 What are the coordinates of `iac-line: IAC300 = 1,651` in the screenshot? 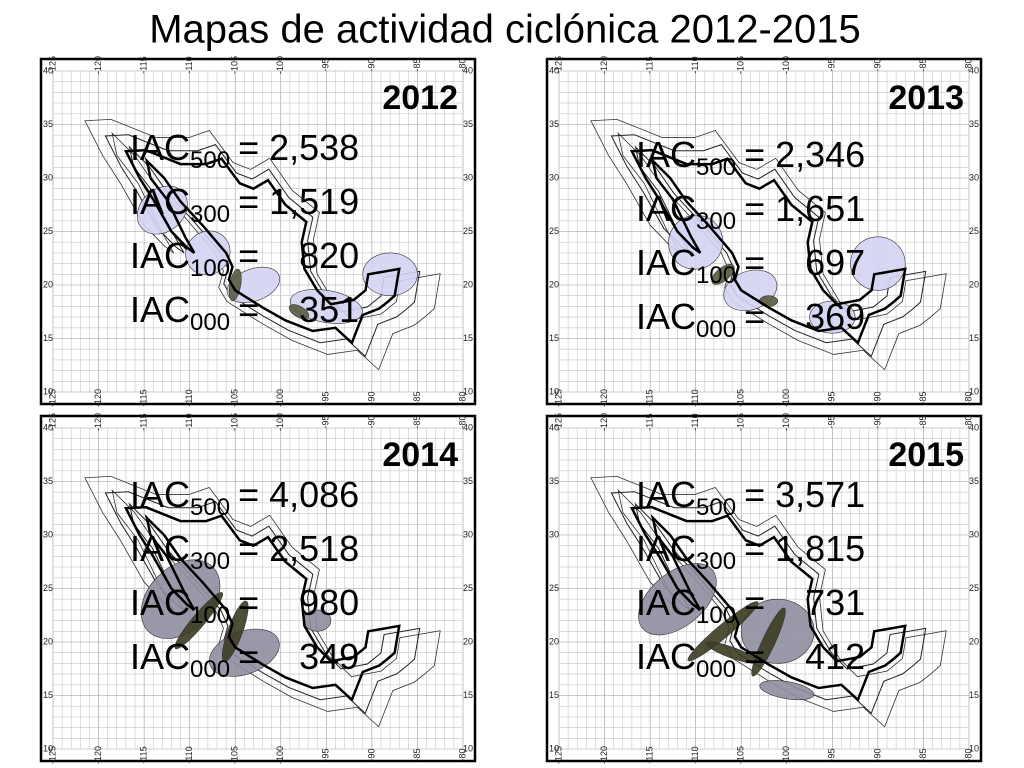 It's located at (750, 212).